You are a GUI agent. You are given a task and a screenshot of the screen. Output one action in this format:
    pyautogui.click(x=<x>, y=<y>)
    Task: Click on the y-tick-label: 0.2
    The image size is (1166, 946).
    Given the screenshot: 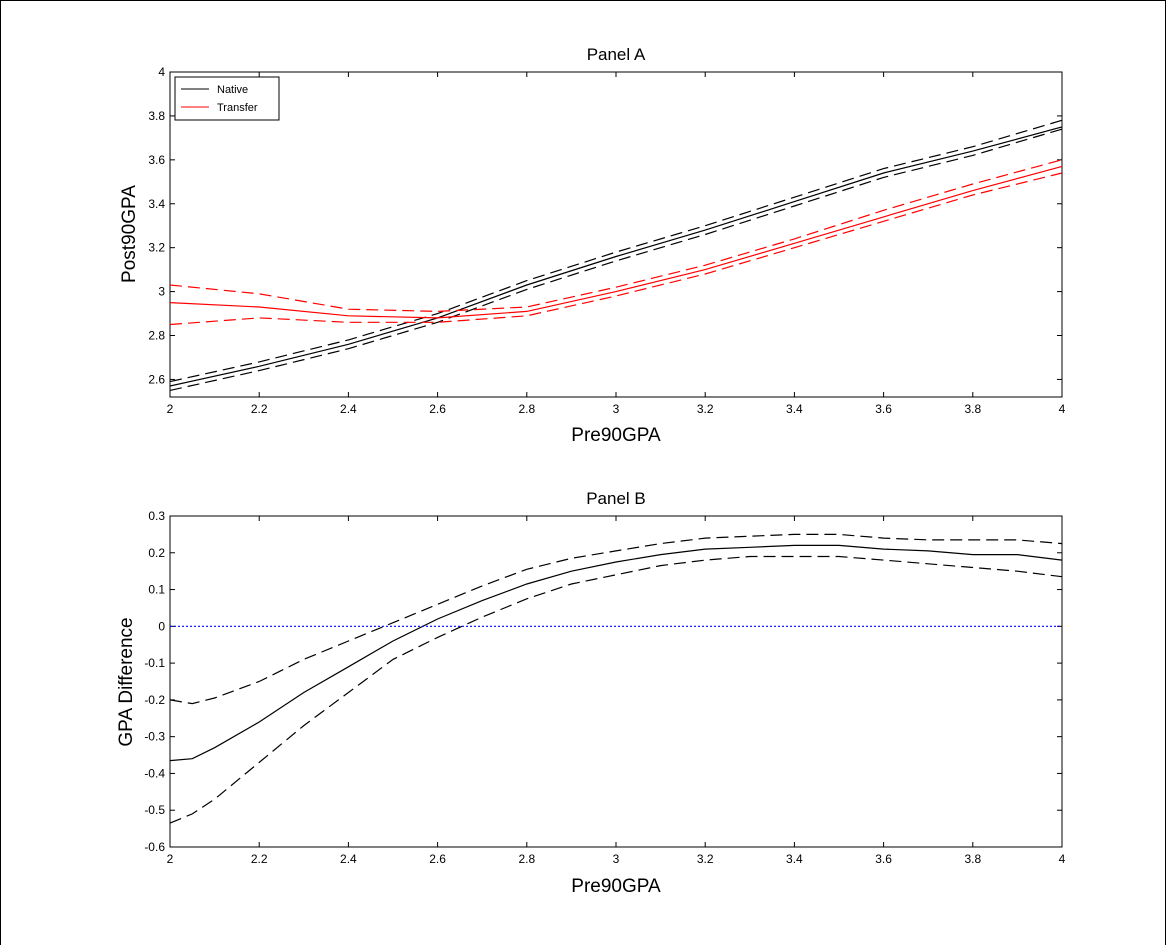 What is the action you would take?
    pyautogui.click(x=156, y=553)
    